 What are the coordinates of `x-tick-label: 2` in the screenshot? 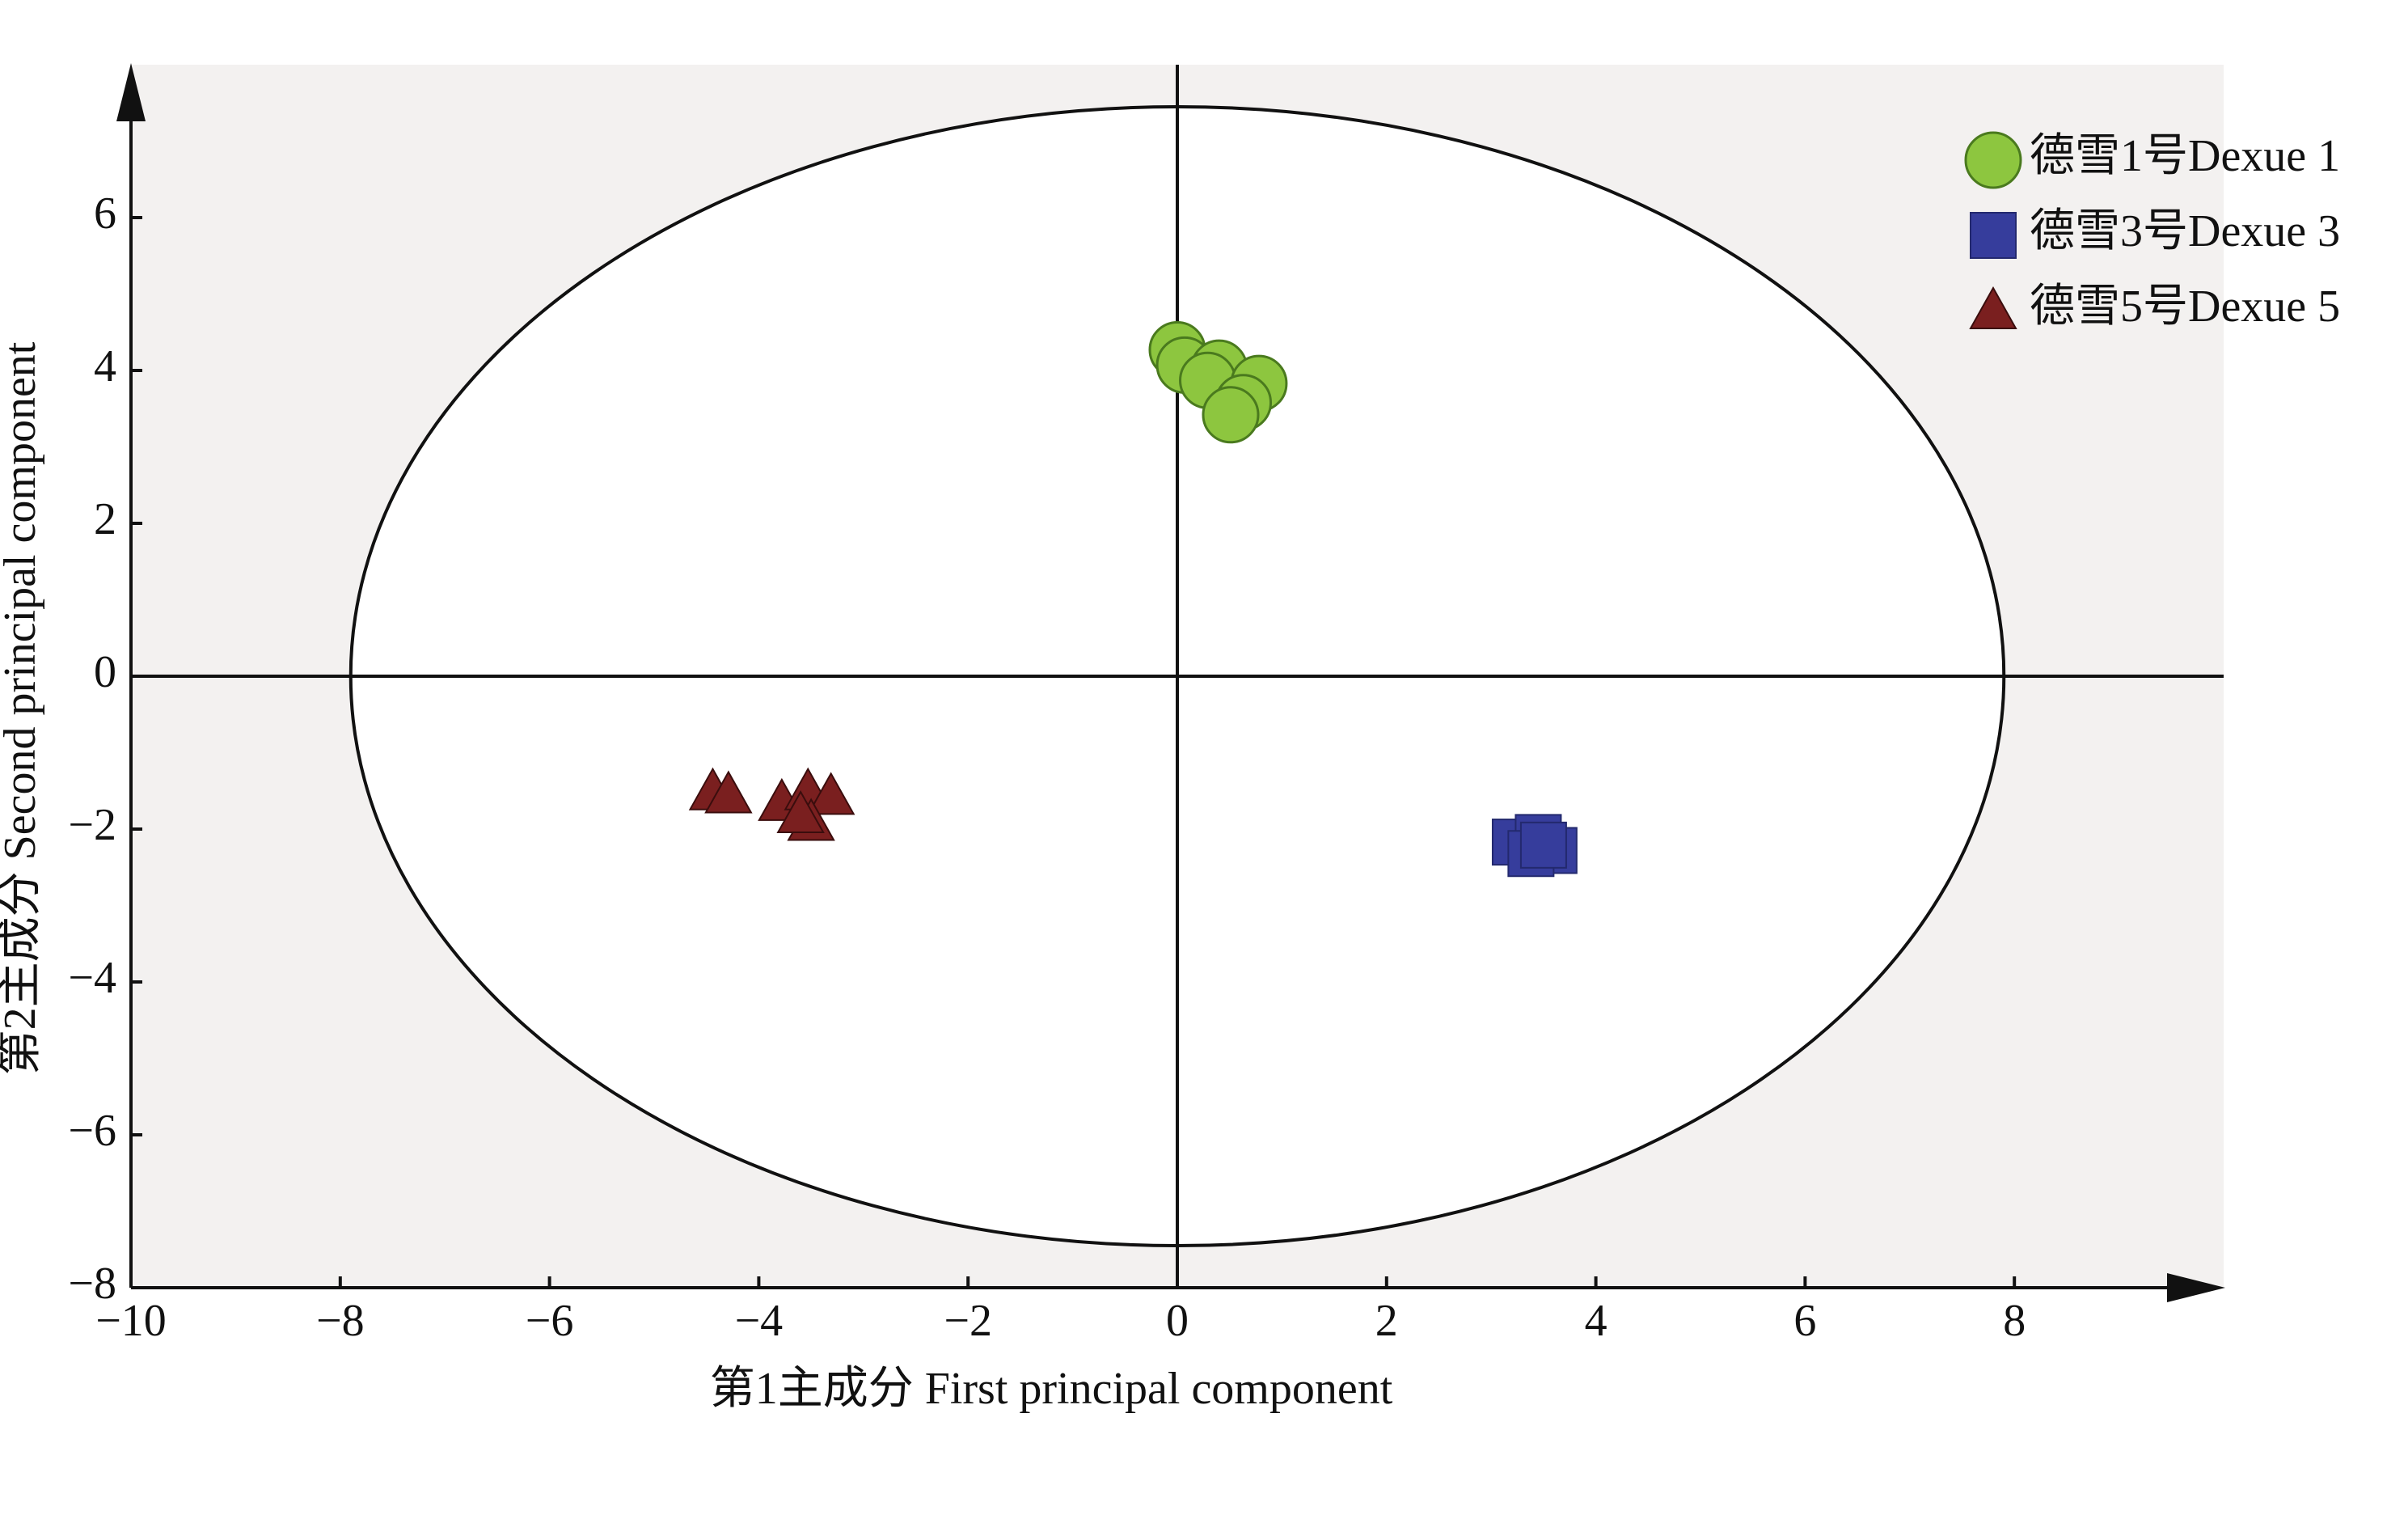 It's located at (1386, 1321).